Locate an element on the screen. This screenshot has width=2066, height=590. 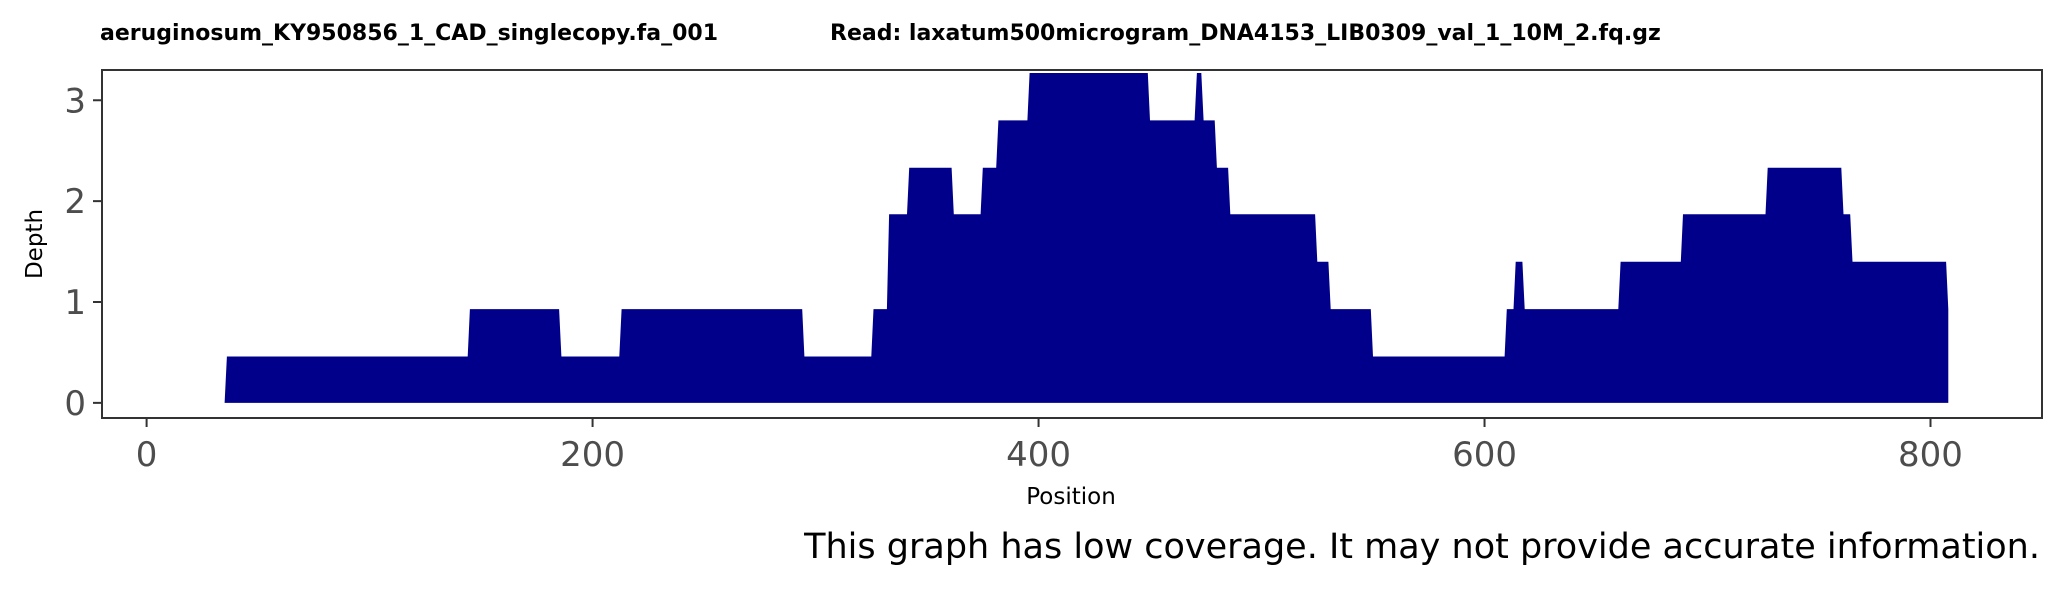
x-tick-label: 400 is located at coordinates (1038, 455).